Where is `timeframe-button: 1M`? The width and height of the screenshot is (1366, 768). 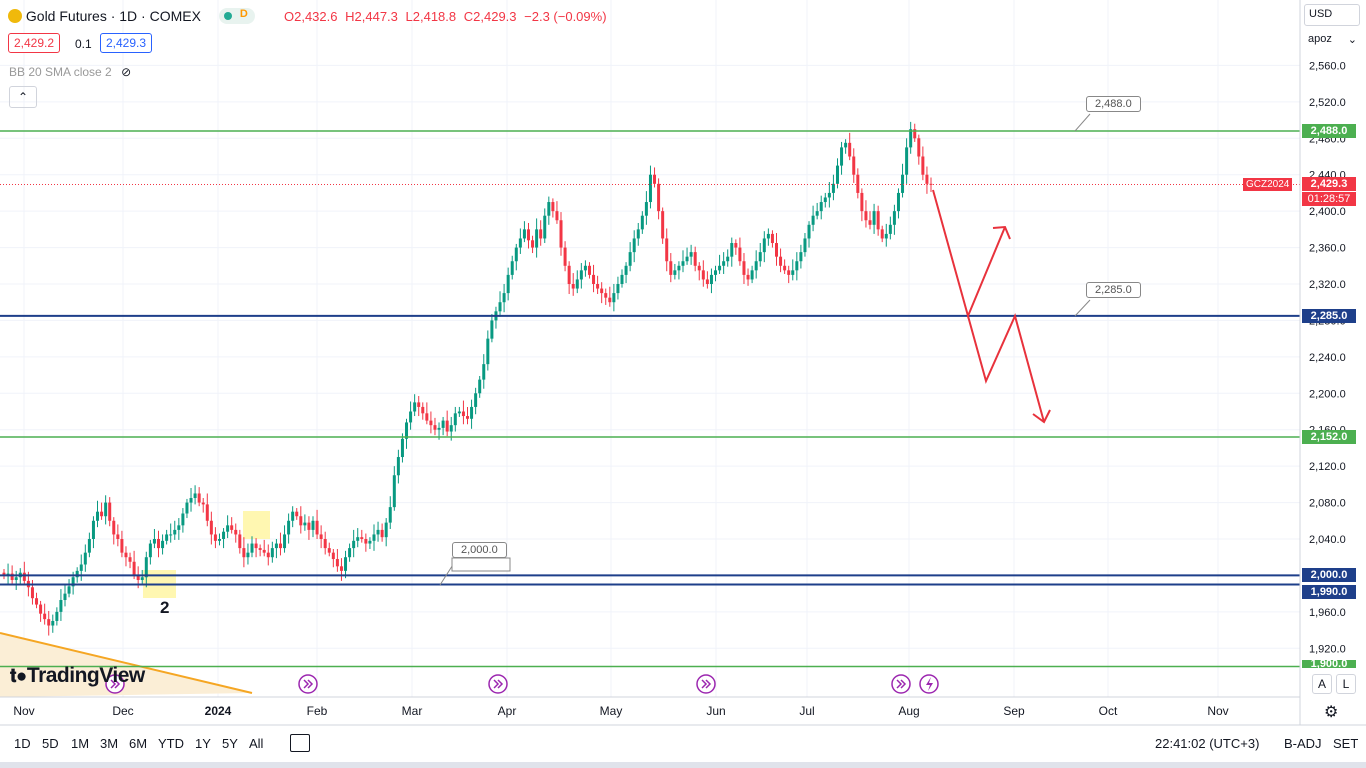
timeframe-button: 1M is located at coordinates (80, 743).